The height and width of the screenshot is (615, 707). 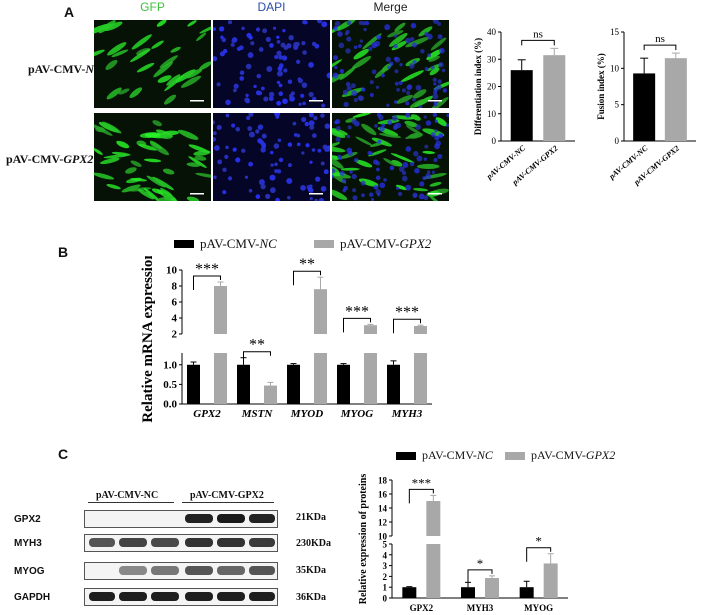 I want to click on column-title-dapi: DAPI, so click(x=271, y=7).